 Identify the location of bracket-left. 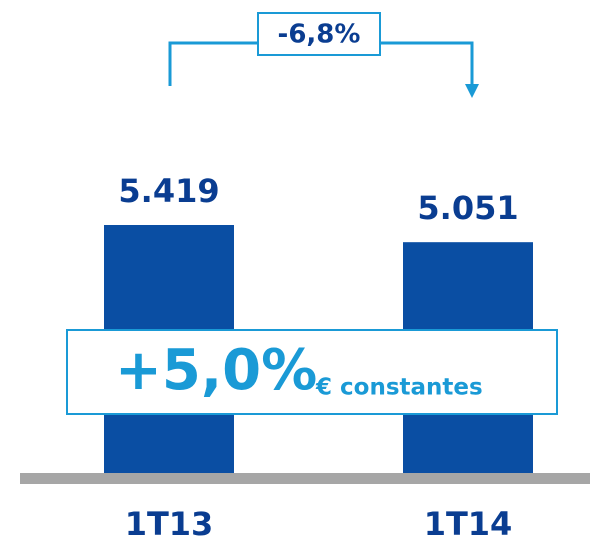
(213, 63).